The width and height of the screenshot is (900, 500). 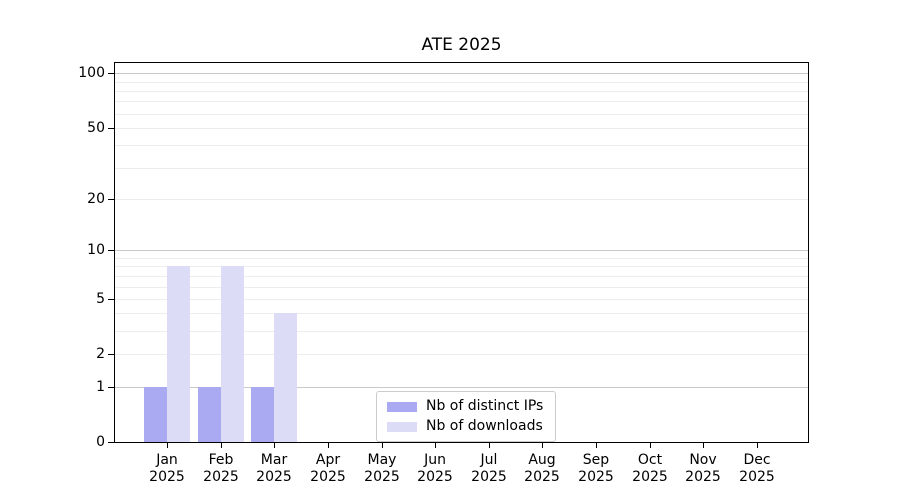 I want to click on legend-swatch-downloads, so click(x=402, y=426).